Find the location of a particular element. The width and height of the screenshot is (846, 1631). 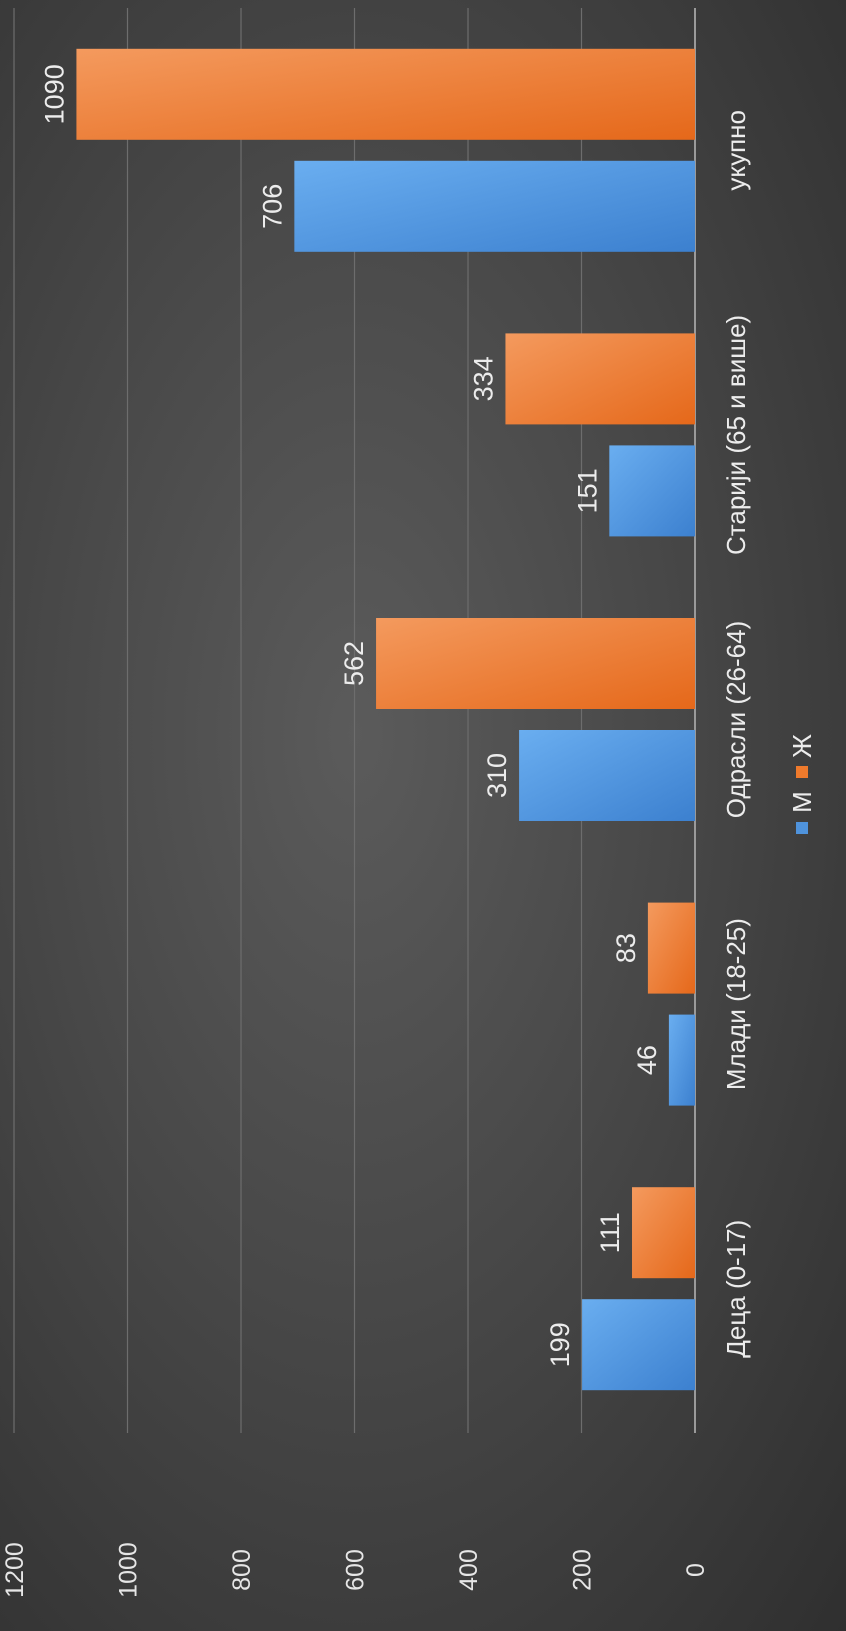

data-label: 334 is located at coordinates (483, 378).